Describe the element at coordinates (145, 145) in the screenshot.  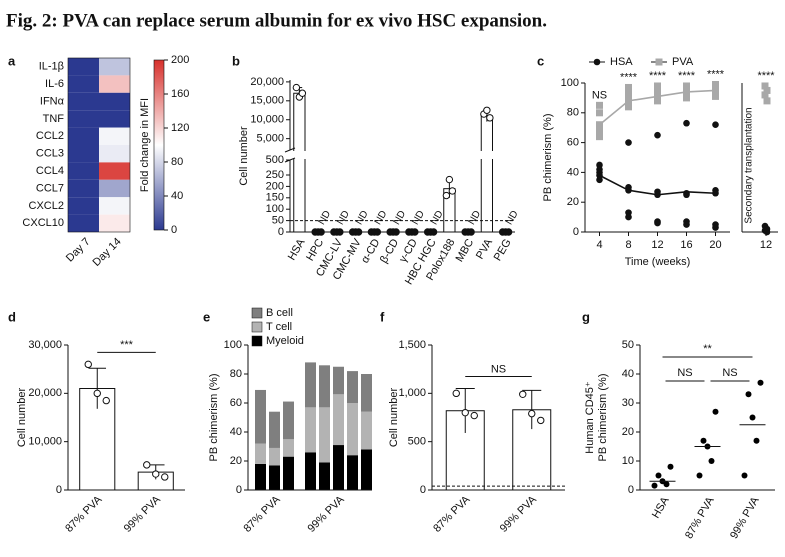
I see `colorbar-label: Fold change in MFI` at that location.